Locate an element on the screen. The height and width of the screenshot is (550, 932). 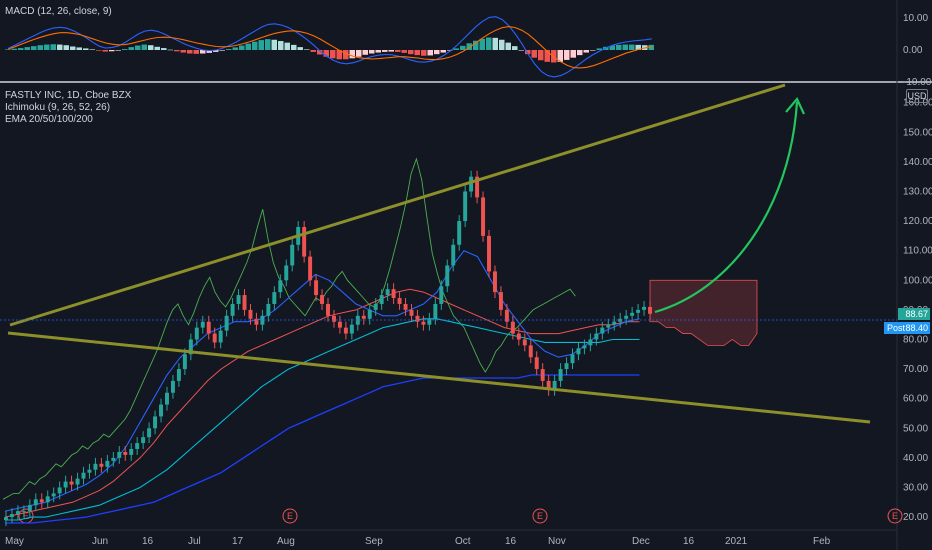
symbol-legend: FASTLY INC, 1D, Cboe BZX is located at coordinates (68, 95).